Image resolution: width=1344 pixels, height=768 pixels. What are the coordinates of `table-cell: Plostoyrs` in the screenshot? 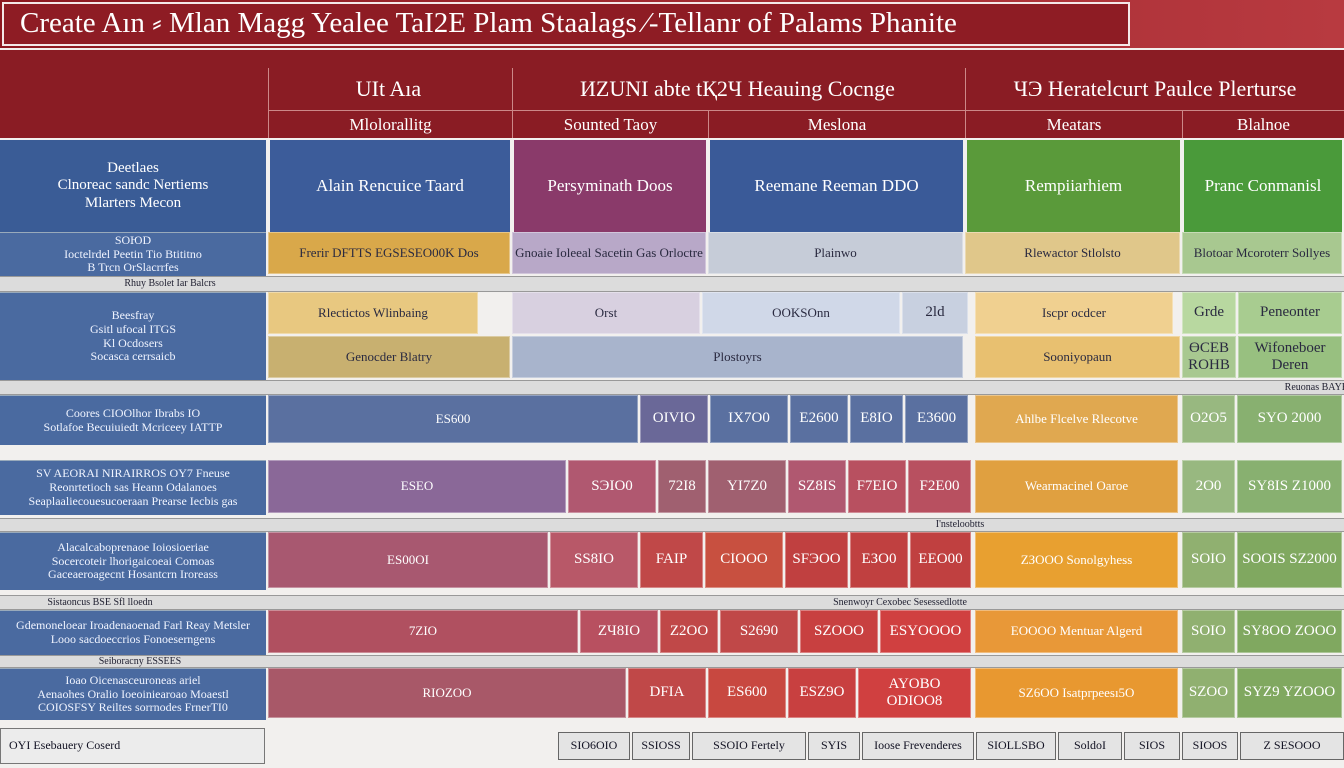 It's located at (737, 357).